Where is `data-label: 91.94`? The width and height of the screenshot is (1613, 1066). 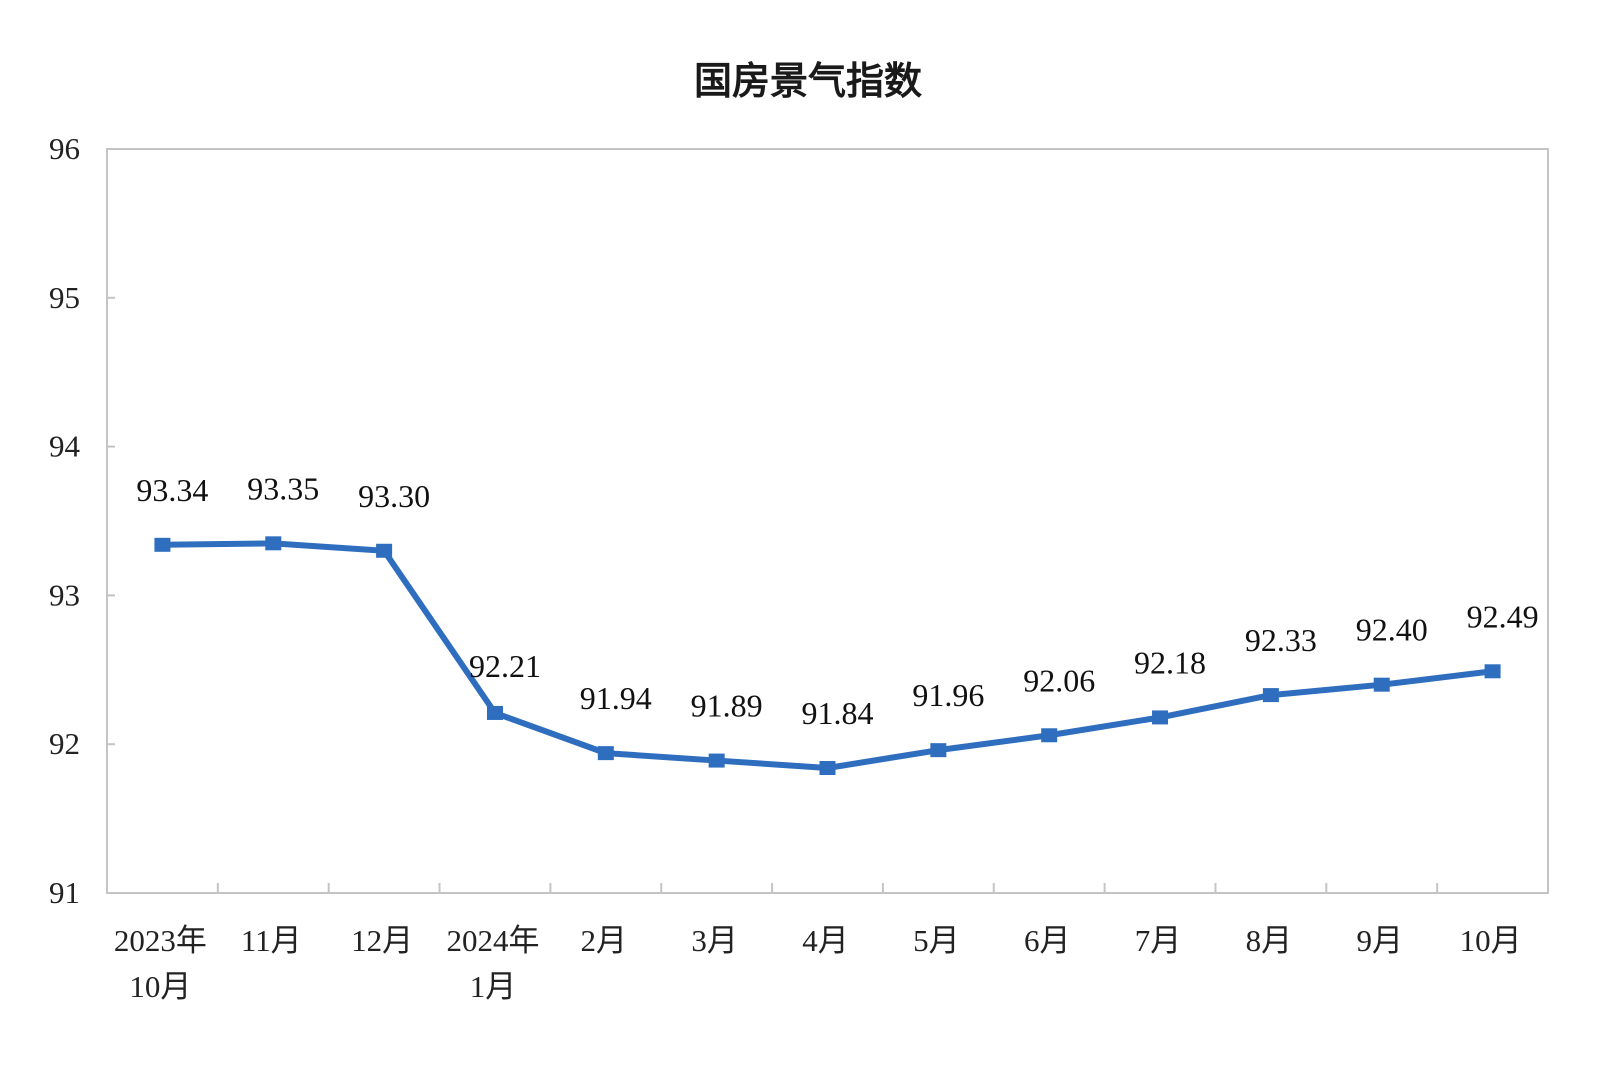
data-label: 91.94 is located at coordinates (616, 698).